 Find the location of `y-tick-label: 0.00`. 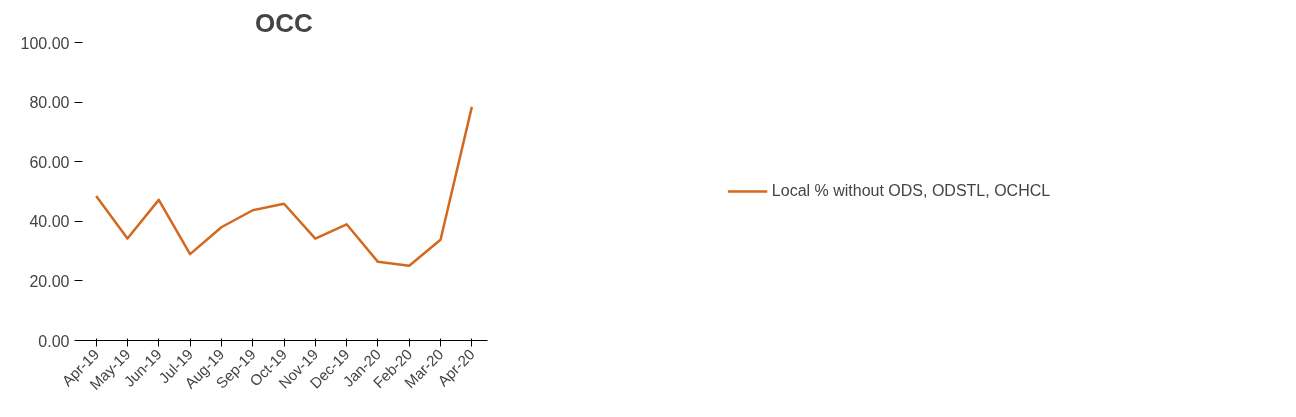

y-tick-label: 0.00 is located at coordinates (54, 341).